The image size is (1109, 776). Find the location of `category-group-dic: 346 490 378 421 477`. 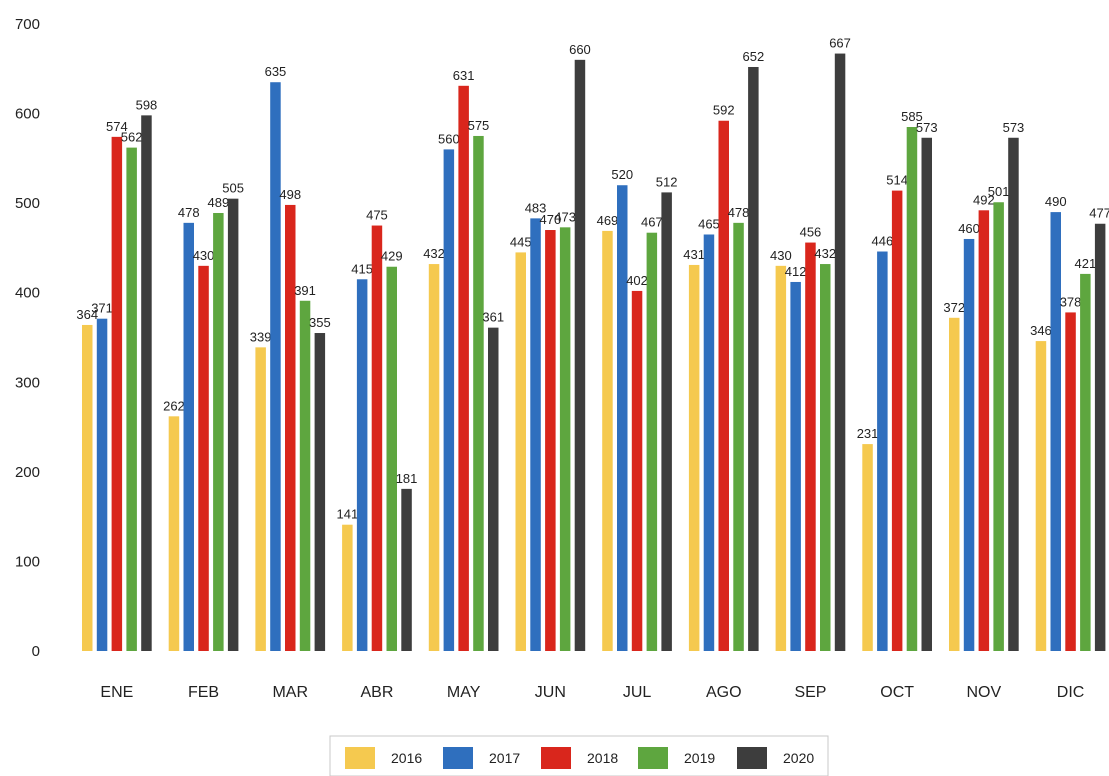

category-group-dic: 346 490 378 421 477 is located at coordinates (1069, 422).